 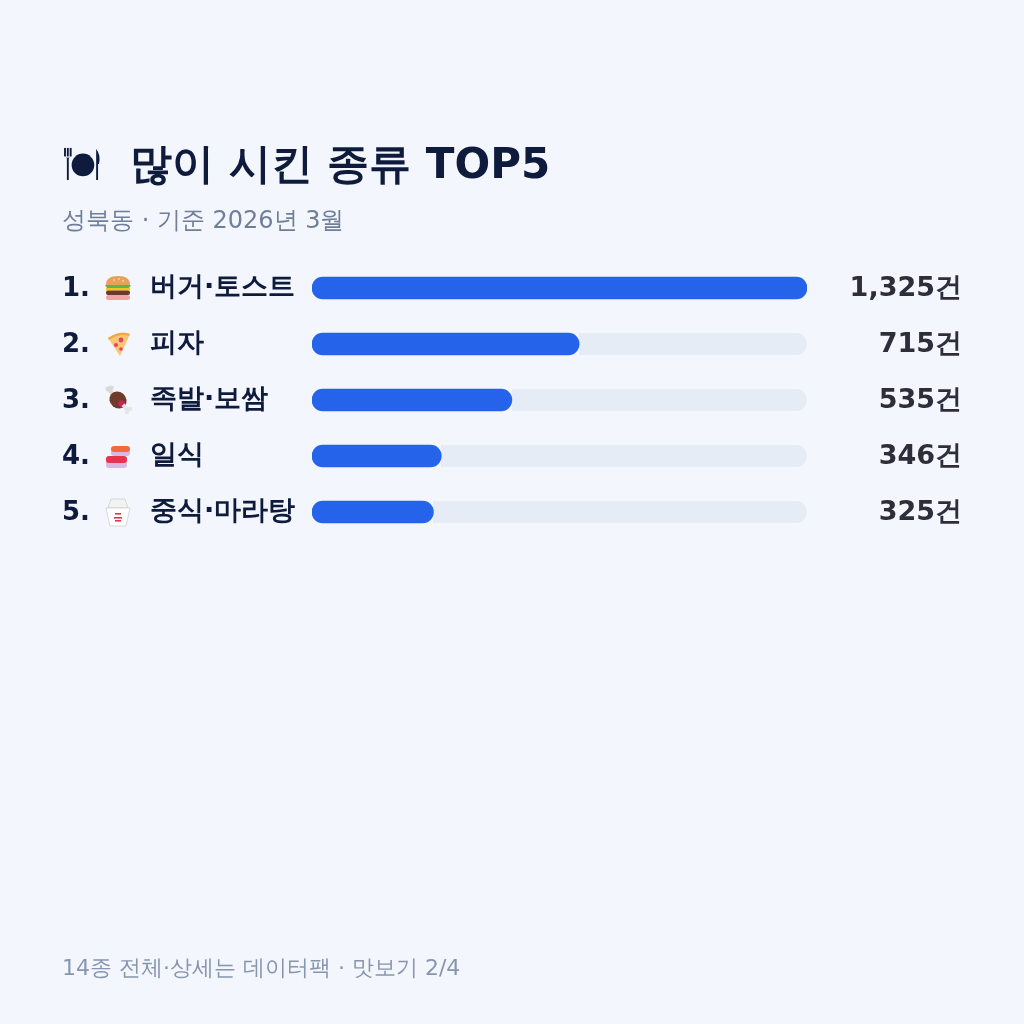 I want to click on category-label: 2. 피자, so click(x=133, y=342).